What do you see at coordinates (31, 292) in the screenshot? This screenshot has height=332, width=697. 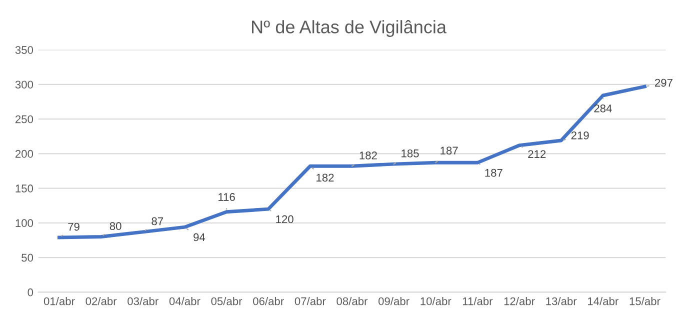 I see `y-tick-label: 0` at bounding box center [31, 292].